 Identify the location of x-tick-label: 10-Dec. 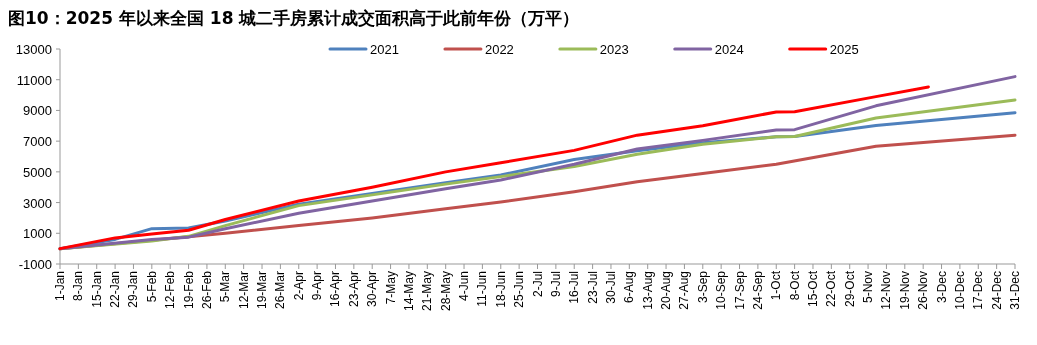
(959, 290).